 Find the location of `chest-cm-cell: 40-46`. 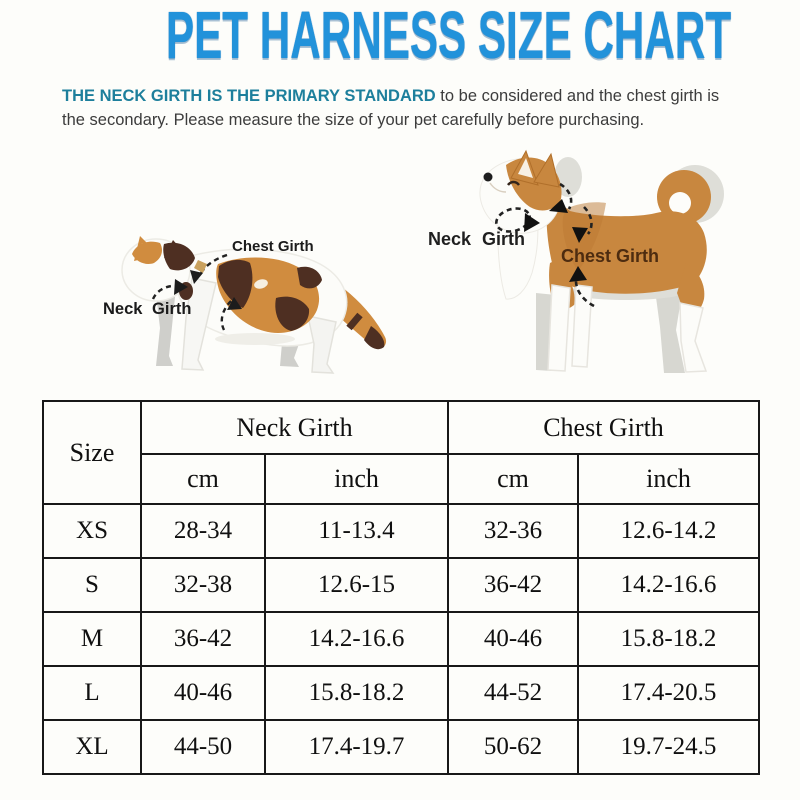

chest-cm-cell: 40-46 is located at coordinates (513, 639).